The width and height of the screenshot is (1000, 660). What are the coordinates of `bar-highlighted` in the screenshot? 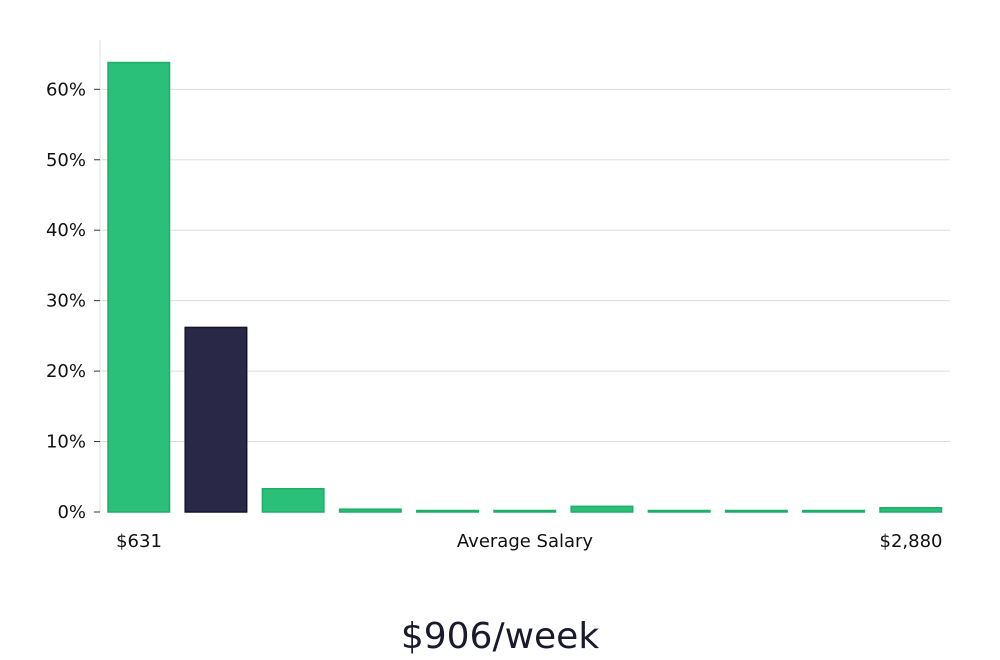 It's located at (216, 419).